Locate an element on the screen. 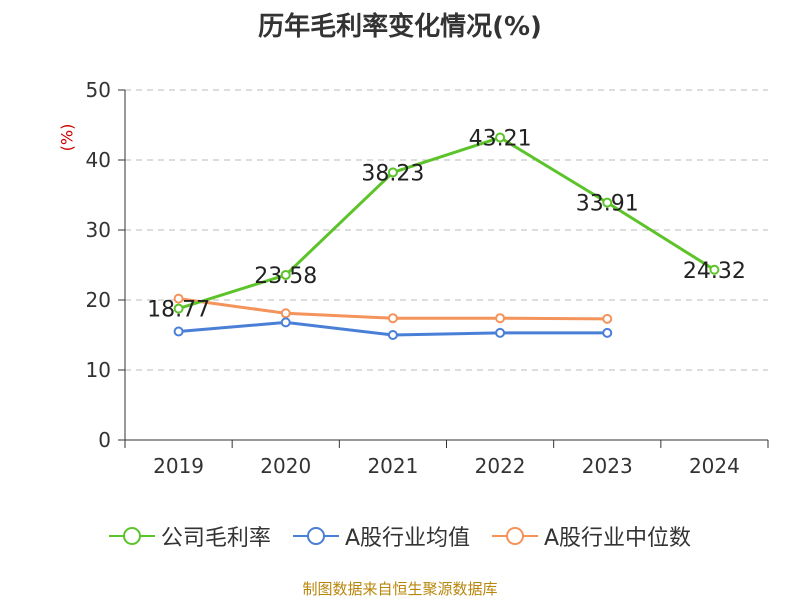 The height and width of the screenshot is (600, 800). data-label: 24.32 is located at coordinates (714, 271).